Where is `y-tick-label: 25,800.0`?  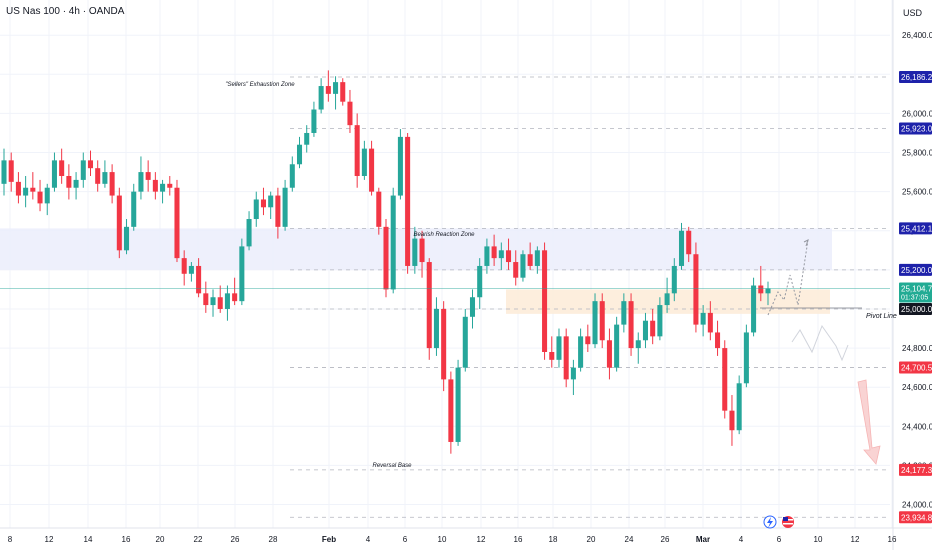 y-tick-label: 25,800.0 is located at coordinates (917, 153).